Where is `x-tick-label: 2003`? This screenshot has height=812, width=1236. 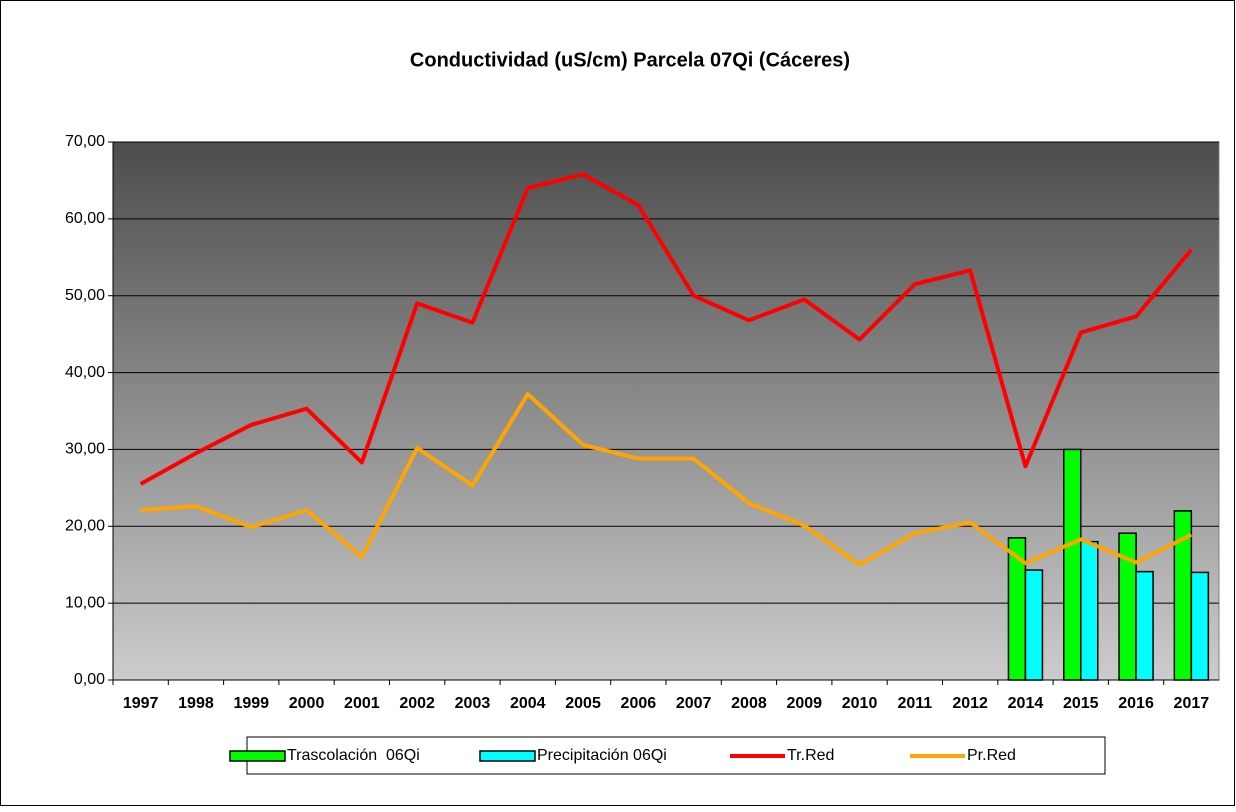 x-tick-label: 2003 is located at coordinates (473, 703).